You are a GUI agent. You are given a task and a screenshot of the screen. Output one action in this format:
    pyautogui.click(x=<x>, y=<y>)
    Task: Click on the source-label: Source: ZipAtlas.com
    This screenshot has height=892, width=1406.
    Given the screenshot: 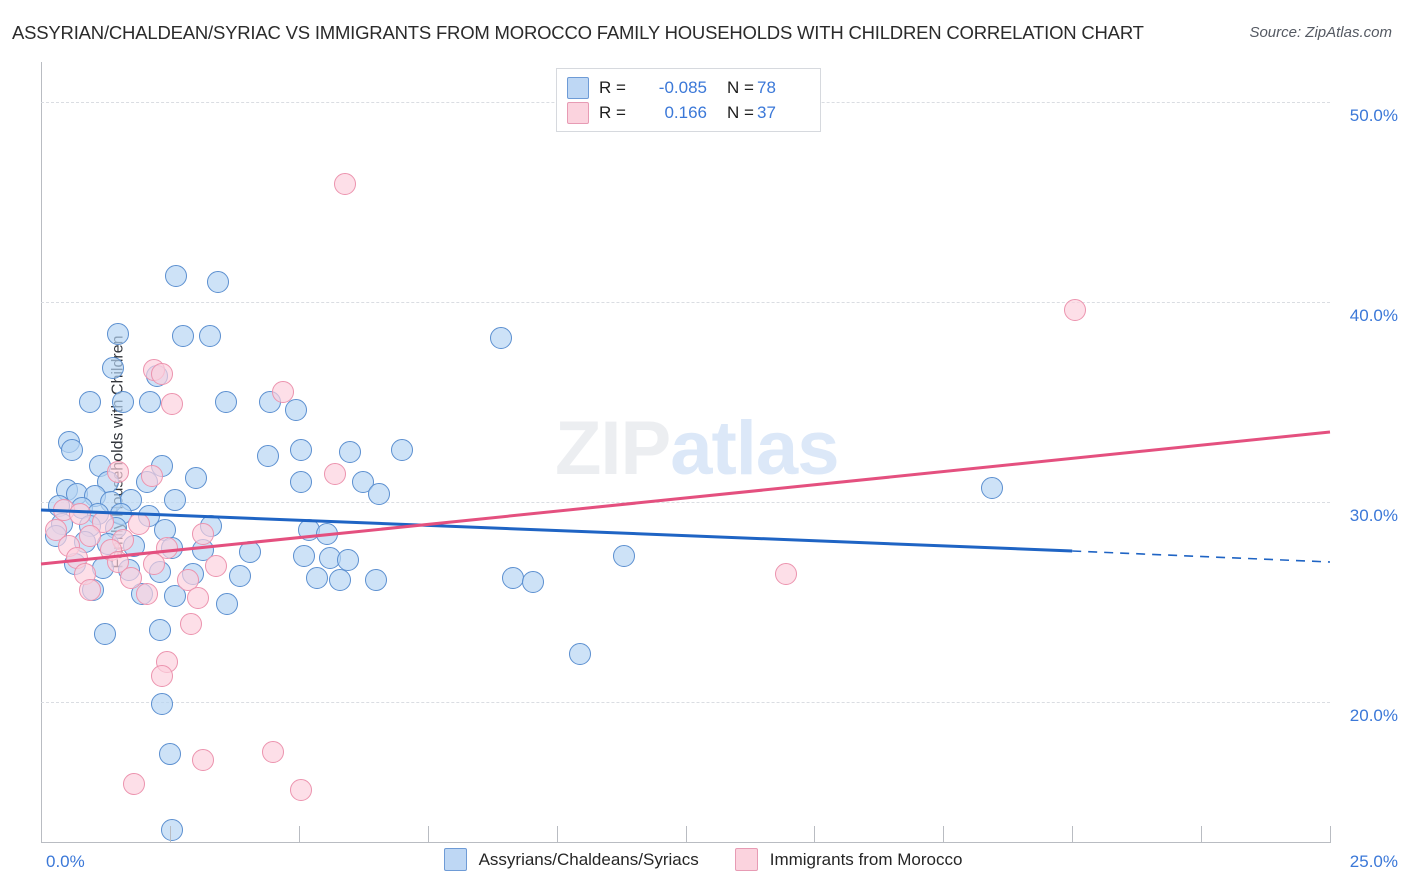 What is the action you would take?
    pyautogui.click(x=1320, y=32)
    